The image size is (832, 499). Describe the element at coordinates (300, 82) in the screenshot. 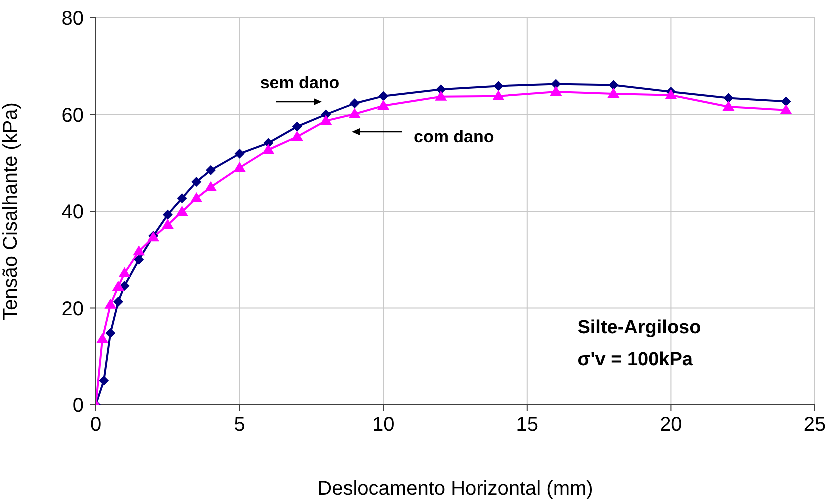

I see `annotation: sem dano` at that location.